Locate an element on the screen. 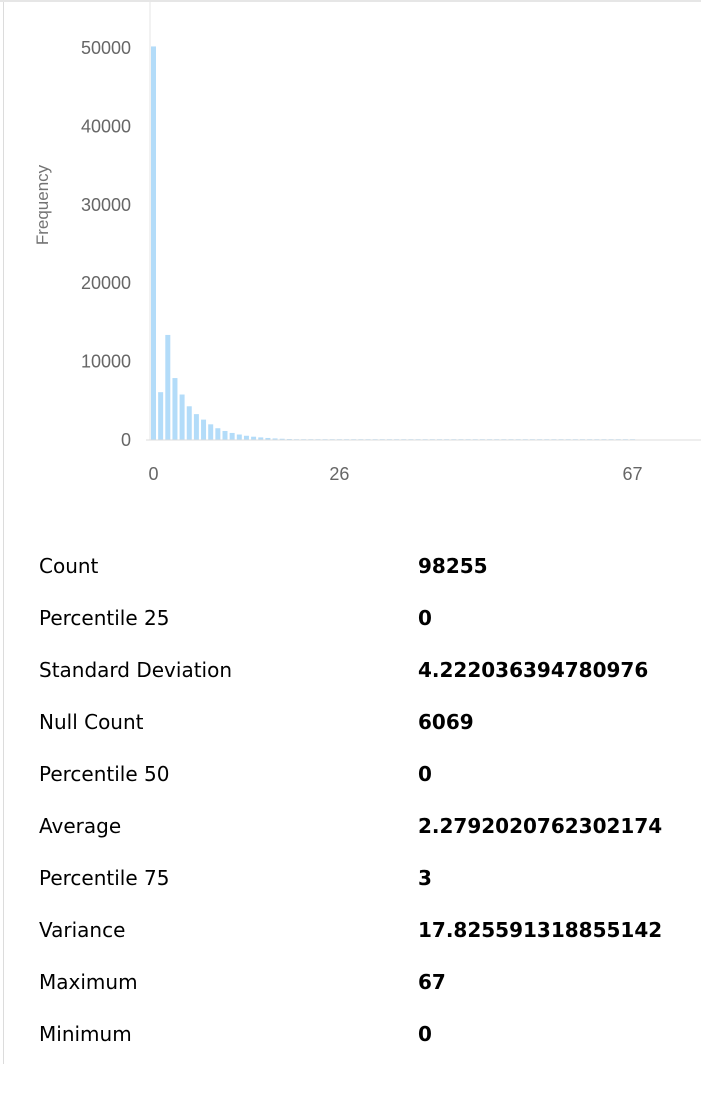  stat-label: Null Count is located at coordinates (91, 722).